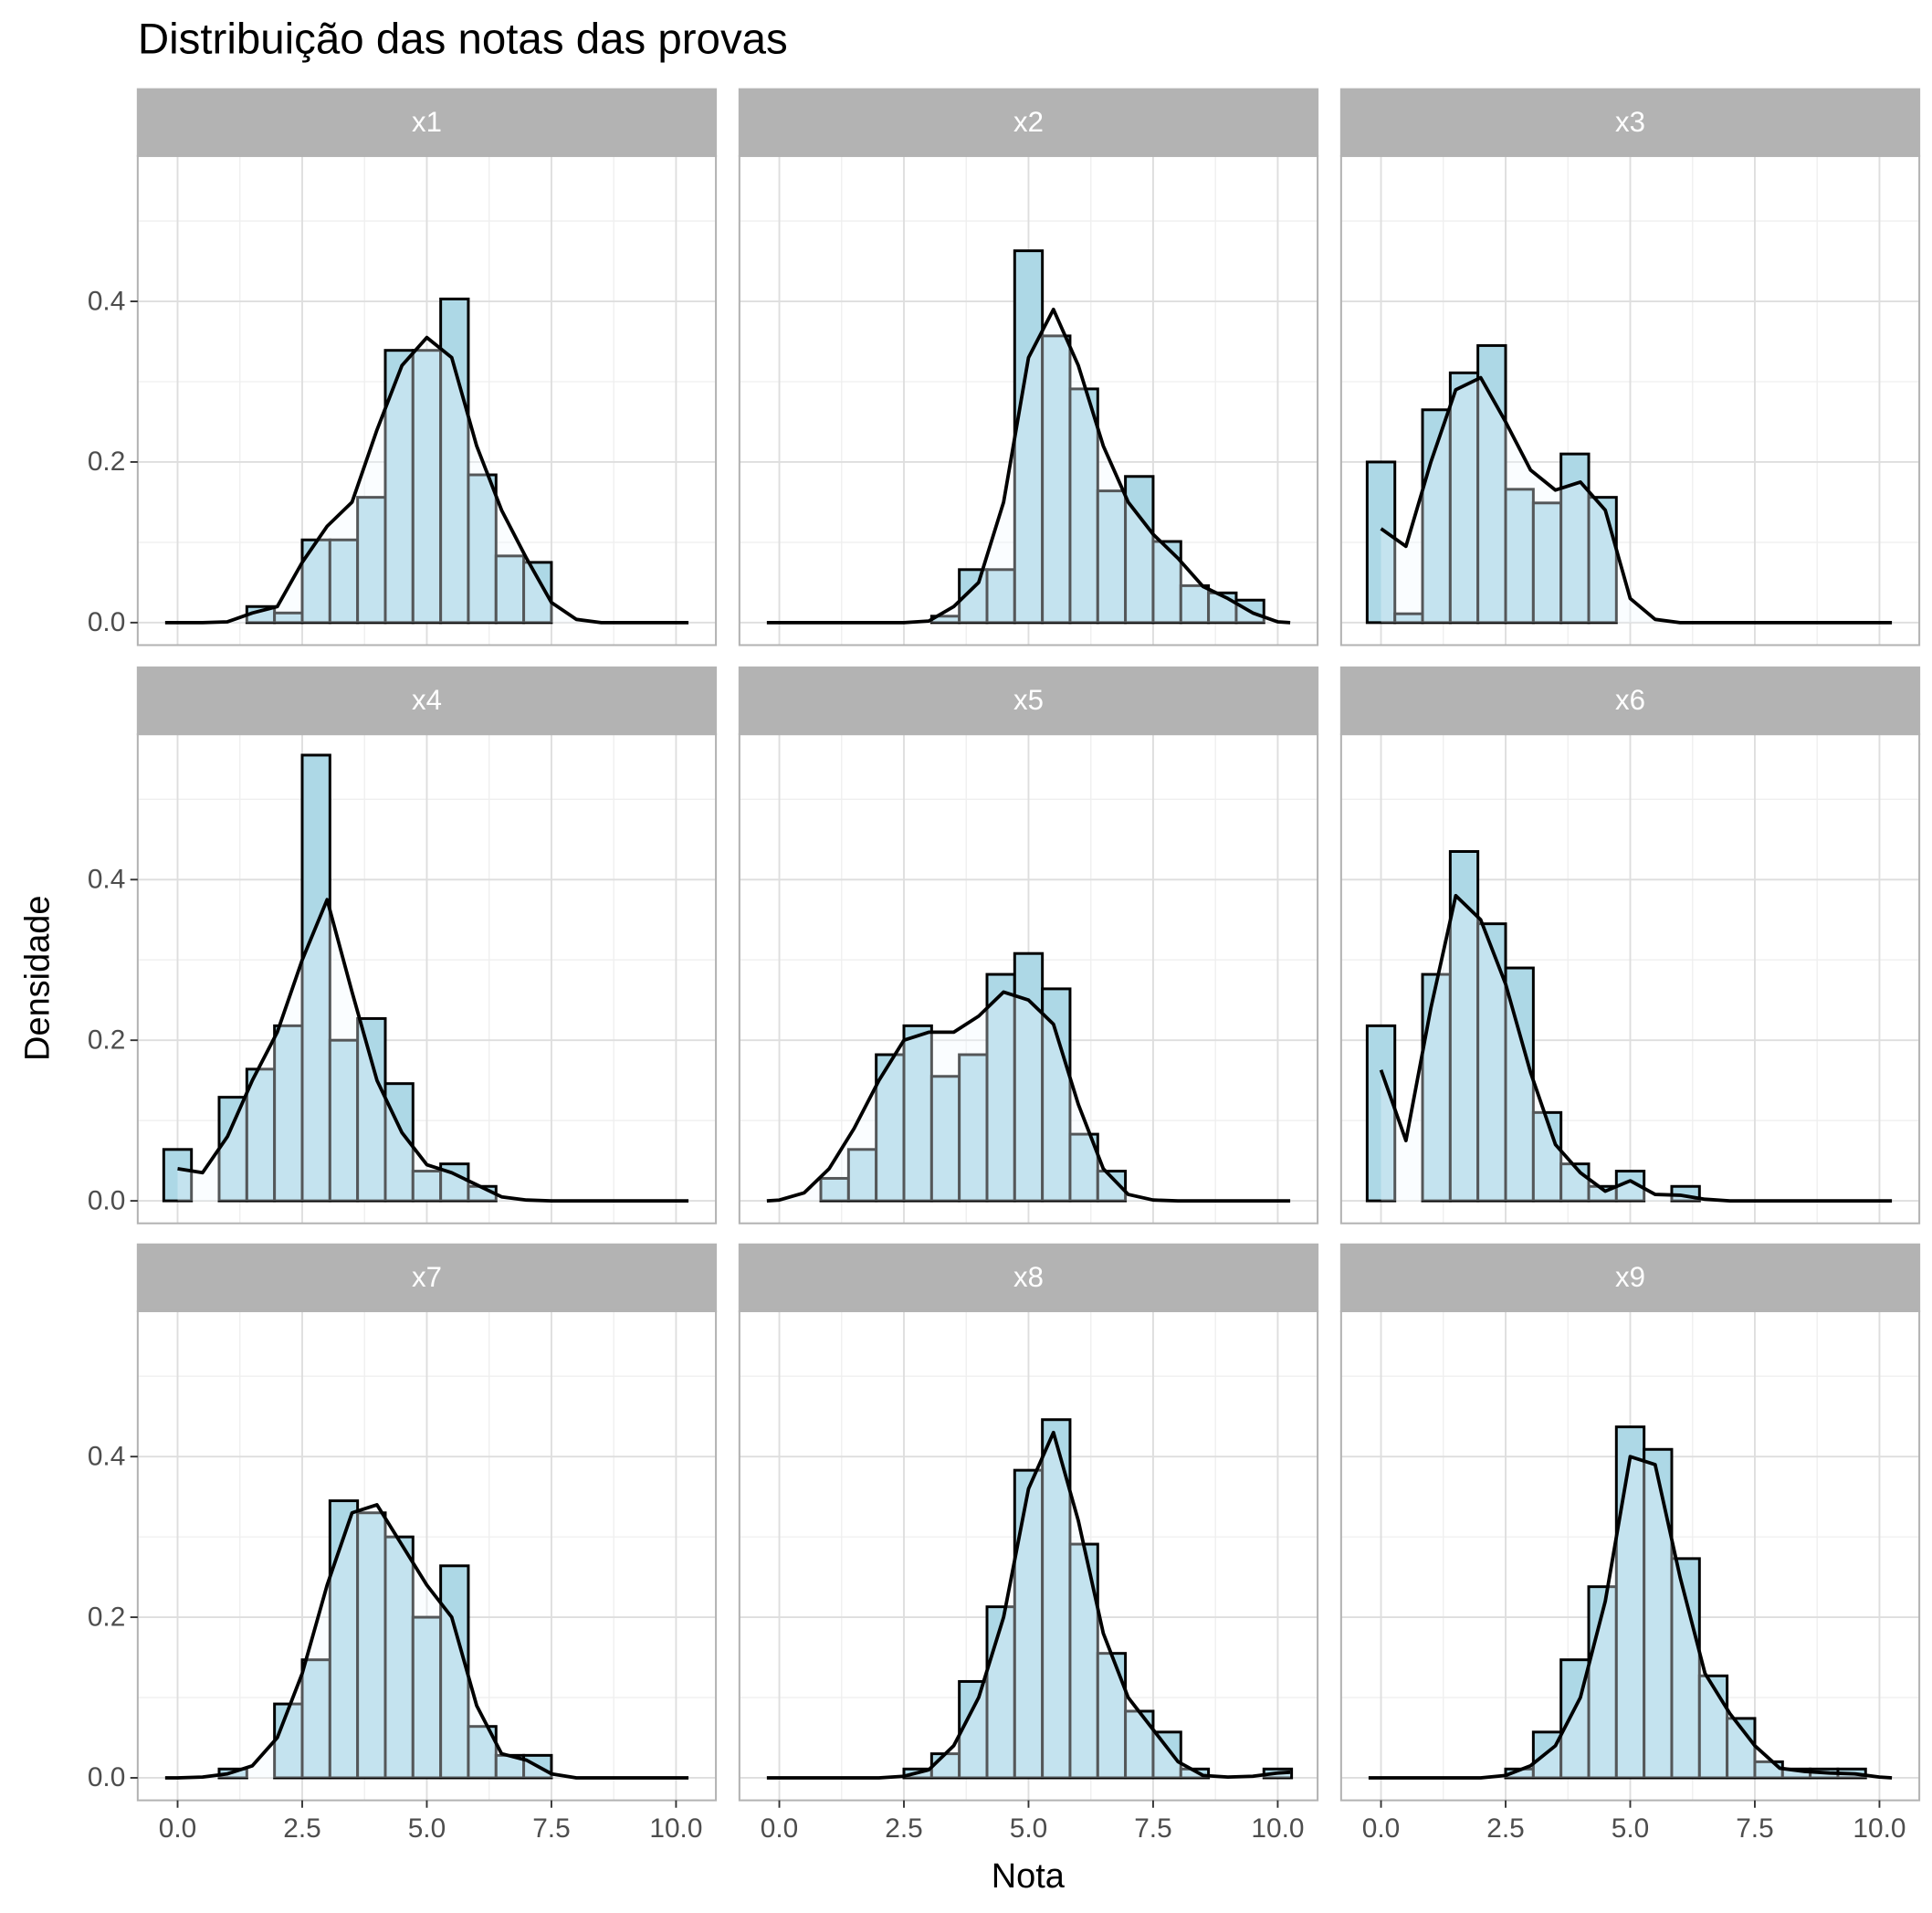 This screenshot has height=1913, width=1932. I want to click on strip-label: x1, so click(427, 122).